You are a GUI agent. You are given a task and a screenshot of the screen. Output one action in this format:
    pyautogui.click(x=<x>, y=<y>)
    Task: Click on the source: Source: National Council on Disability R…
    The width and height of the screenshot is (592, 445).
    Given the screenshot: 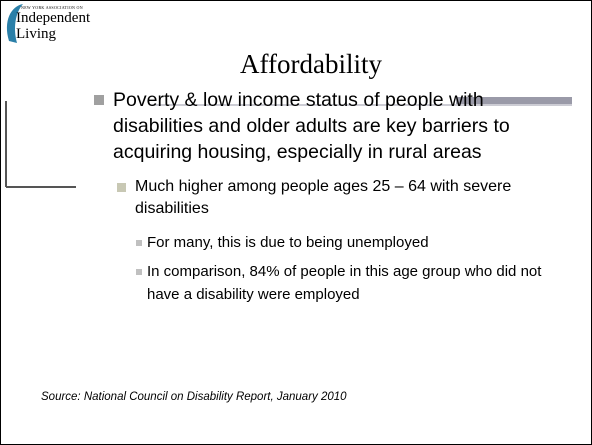 What is the action you would take?
    pyautogui.click(x=194, y=397)
    